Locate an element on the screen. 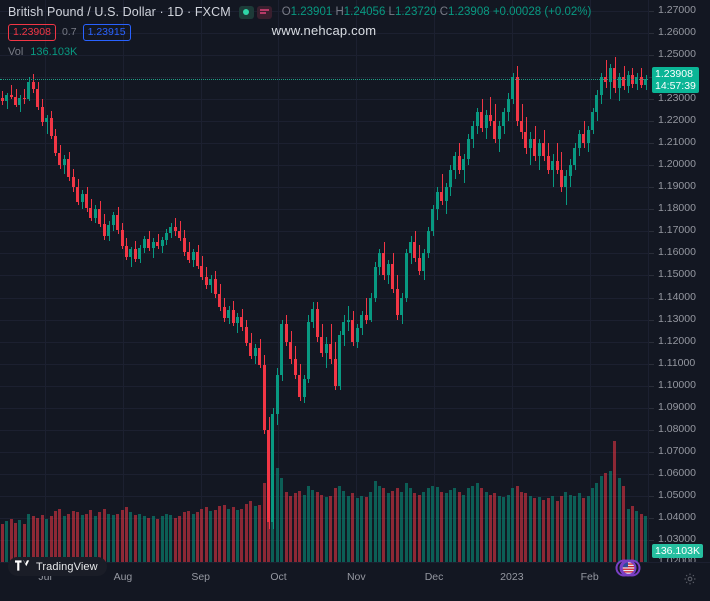 This screenshot has height=601, width=710. price-tick: 1.26000 is located at coordinates (679, 32).